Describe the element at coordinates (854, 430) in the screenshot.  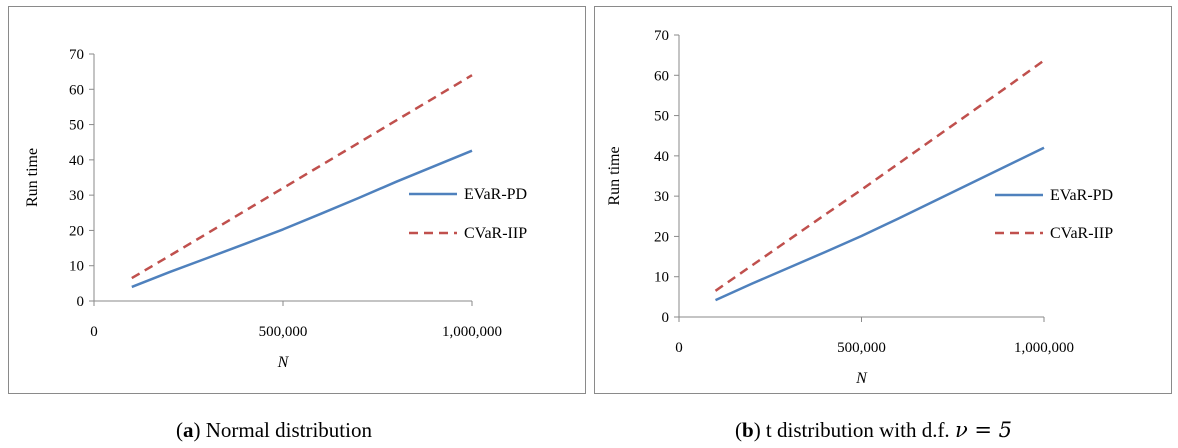
I see `caption-b-text: ) t distribution with d.f.` at that location.